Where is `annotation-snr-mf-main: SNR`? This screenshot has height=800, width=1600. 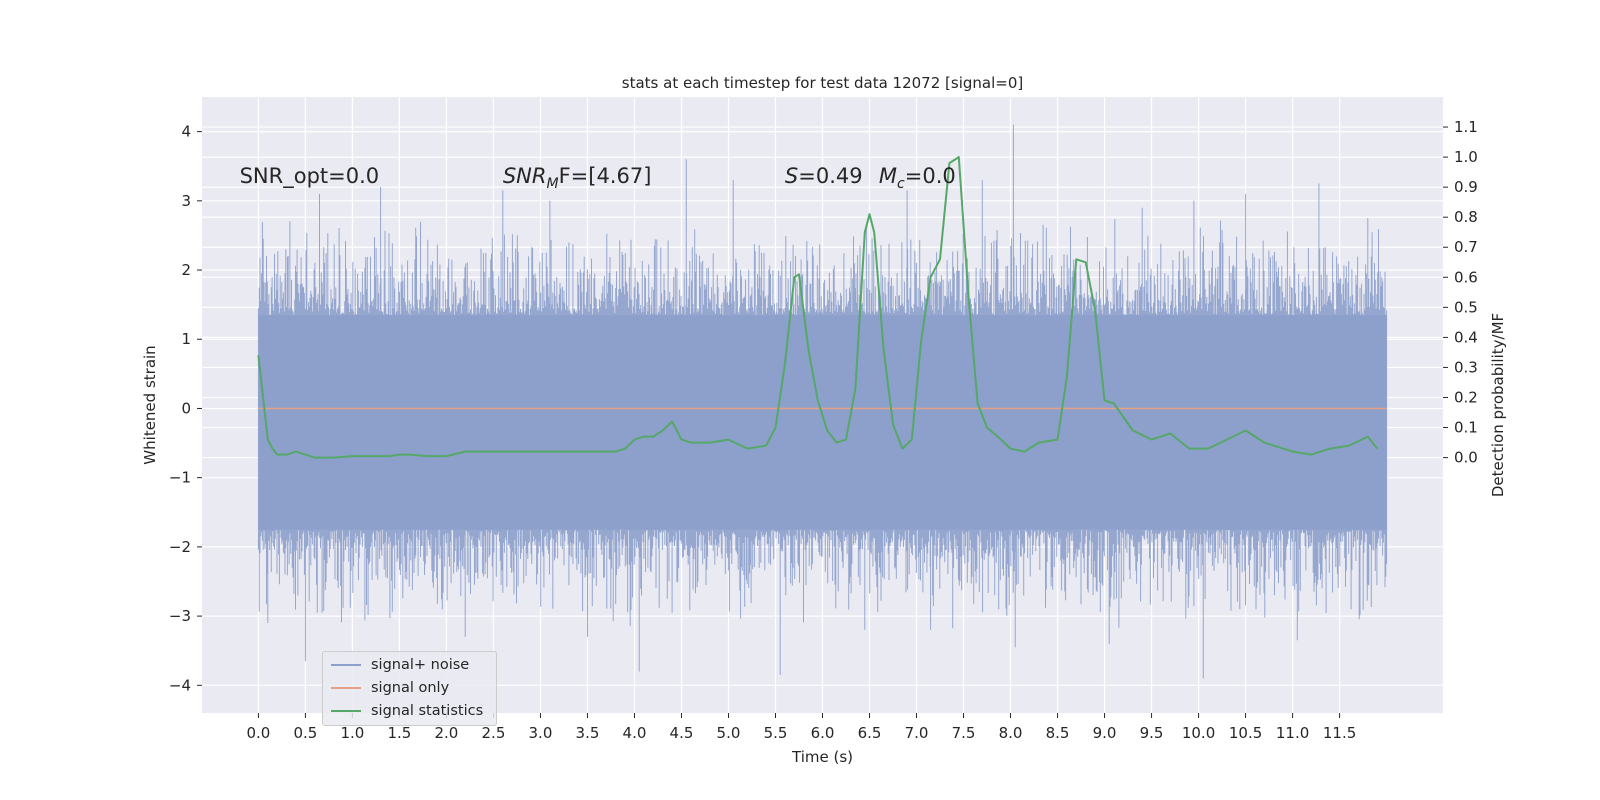 annotation-snr-mf-main: SNR is located at coordinates (525, 176).